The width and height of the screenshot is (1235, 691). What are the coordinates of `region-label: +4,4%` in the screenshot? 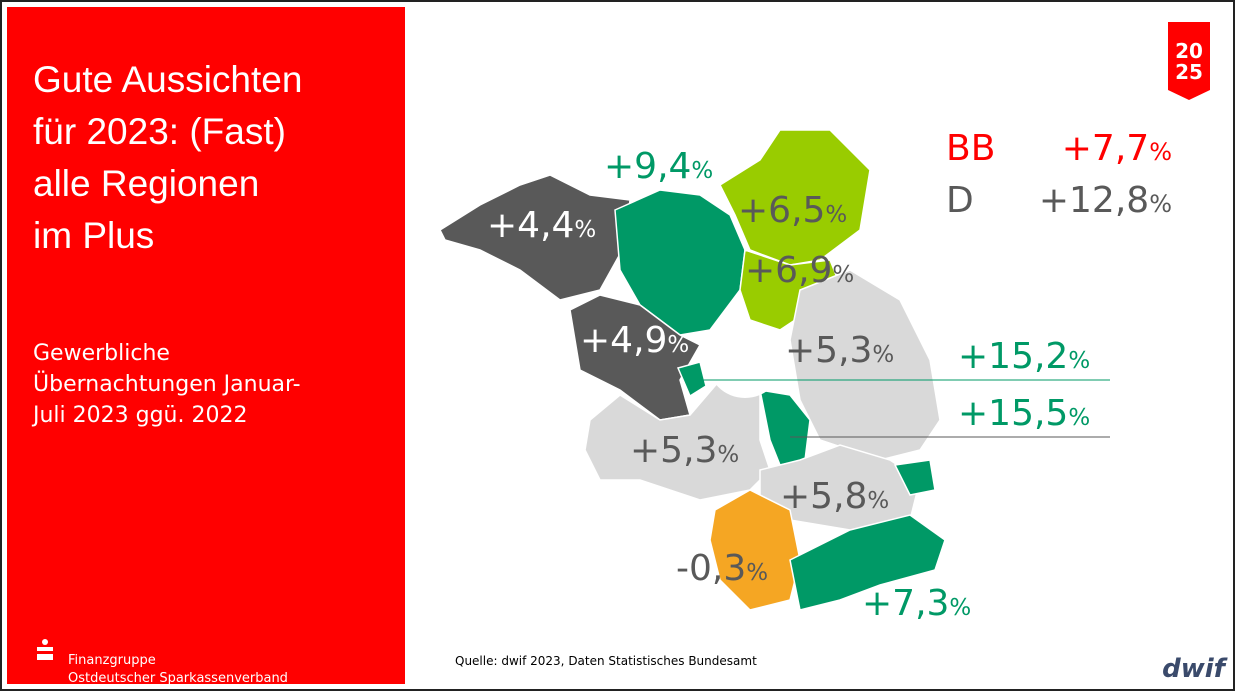 It's located at (541, 225).